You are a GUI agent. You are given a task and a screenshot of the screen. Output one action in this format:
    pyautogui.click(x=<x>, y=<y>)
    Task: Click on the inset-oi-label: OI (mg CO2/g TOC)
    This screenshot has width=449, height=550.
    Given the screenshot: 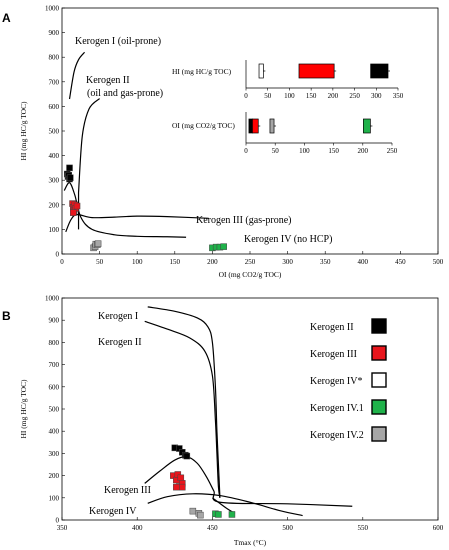 What is the action you would take?
    pyautogui.click(x=203, y=125)
    